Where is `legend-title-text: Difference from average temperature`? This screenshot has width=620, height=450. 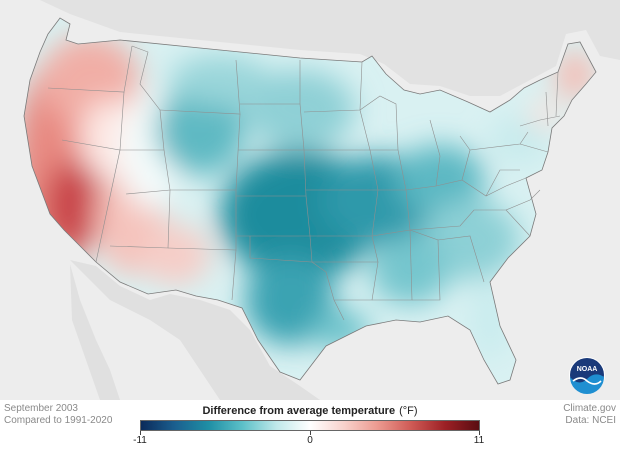
legend-title-text: Difference from average temperature is located at coordinates (299, 411).